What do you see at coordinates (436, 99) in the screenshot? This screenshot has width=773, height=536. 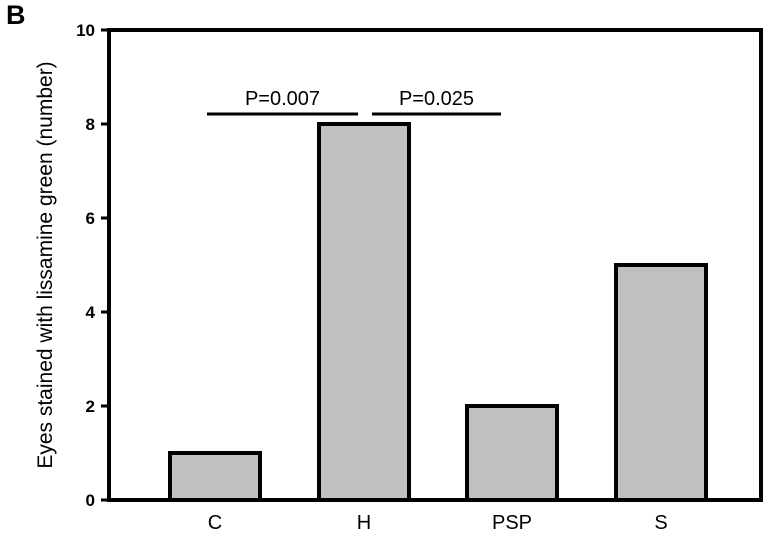 I see `p-value-label: P=0.025` at bounding box center [436, 99].